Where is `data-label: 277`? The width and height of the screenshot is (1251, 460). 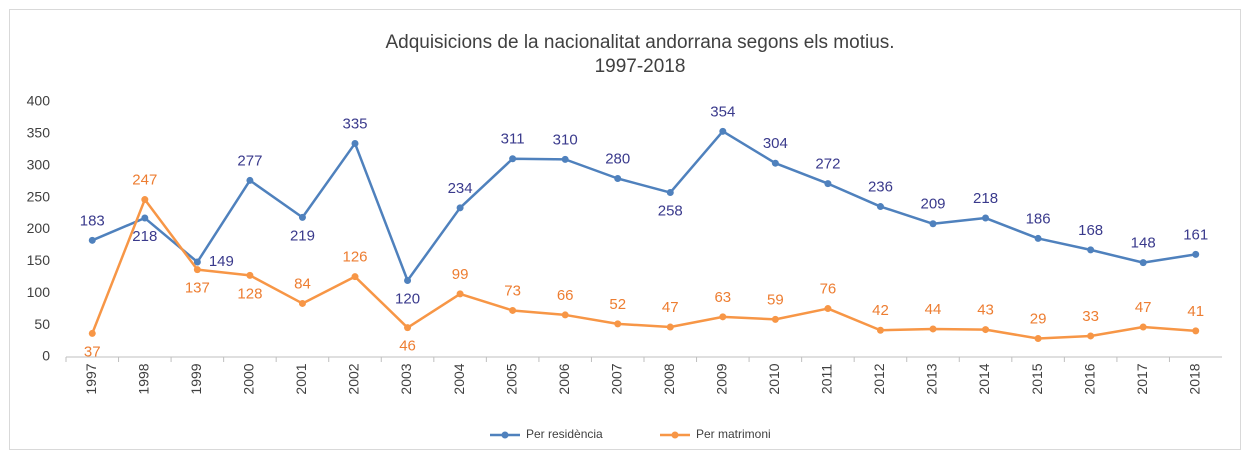 data-label: 277 is located at coordinates (249, 160).